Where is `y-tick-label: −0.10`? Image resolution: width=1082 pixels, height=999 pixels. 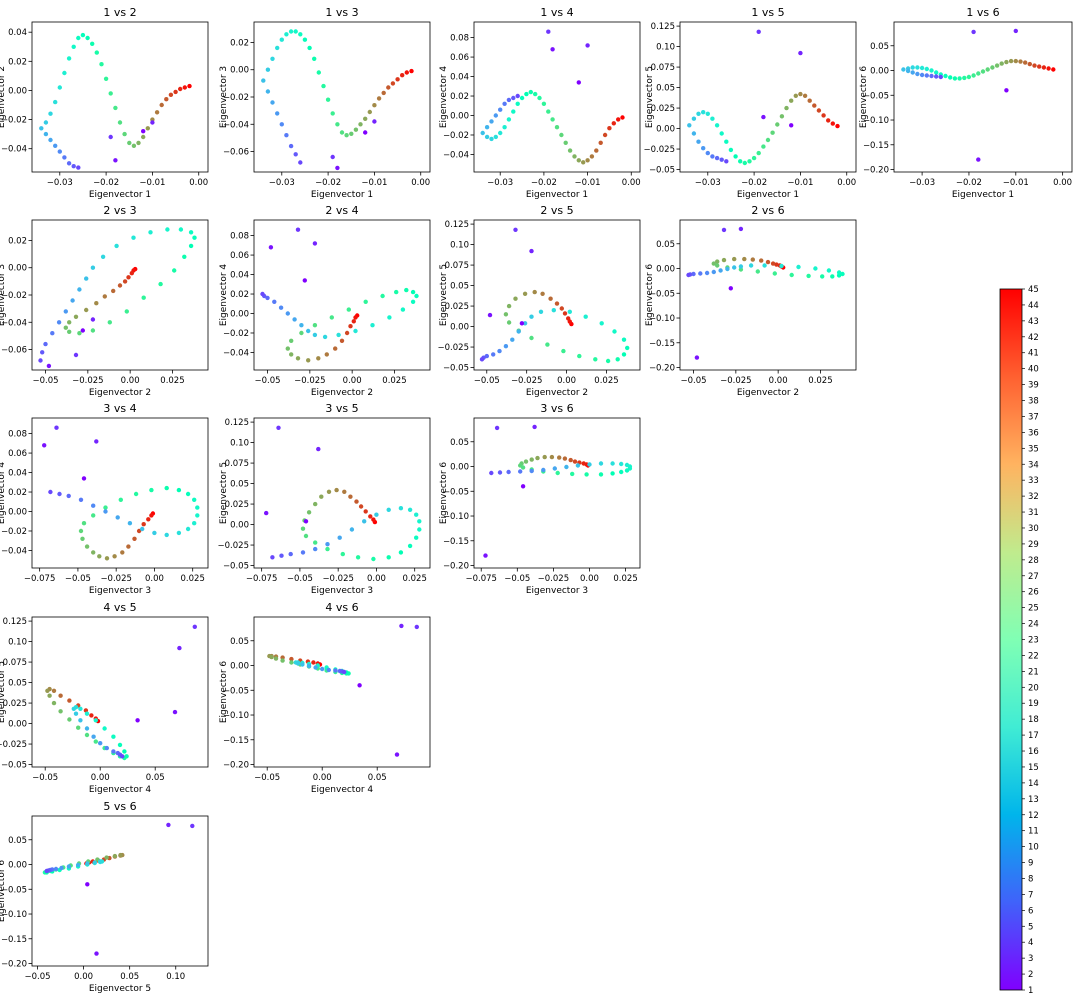 y-tick-label: −0.10 is located at coordinates (662, 319).